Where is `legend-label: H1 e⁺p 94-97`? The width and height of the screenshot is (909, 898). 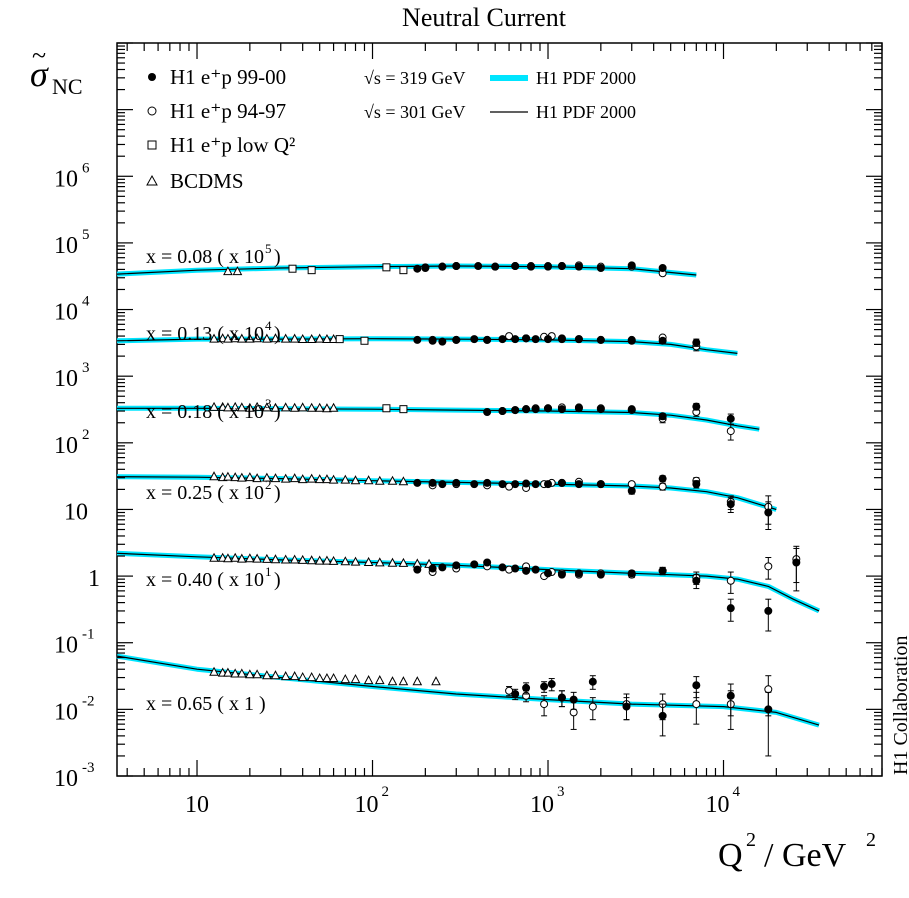
legend-label: H1 e⁺p 94-97 is located at coordinates (228, 111).